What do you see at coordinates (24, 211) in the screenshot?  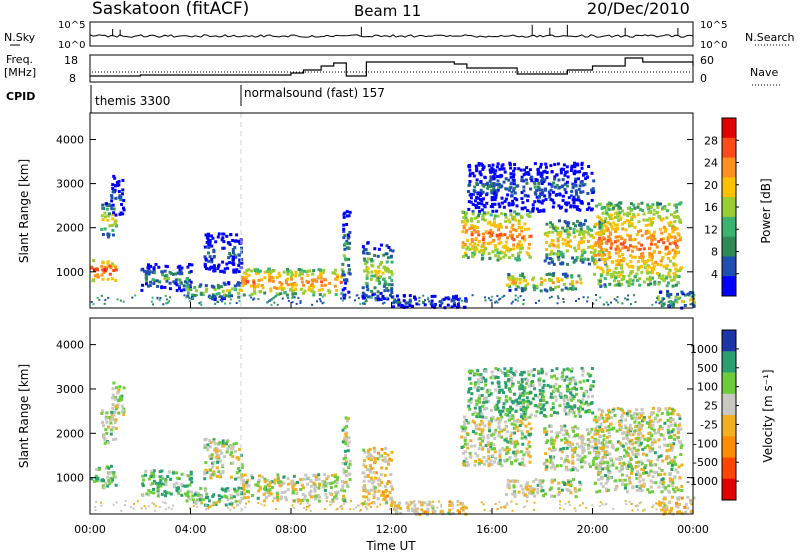 I see `power-y-label: Slant Range [km]` at bounding box center [24, 211].